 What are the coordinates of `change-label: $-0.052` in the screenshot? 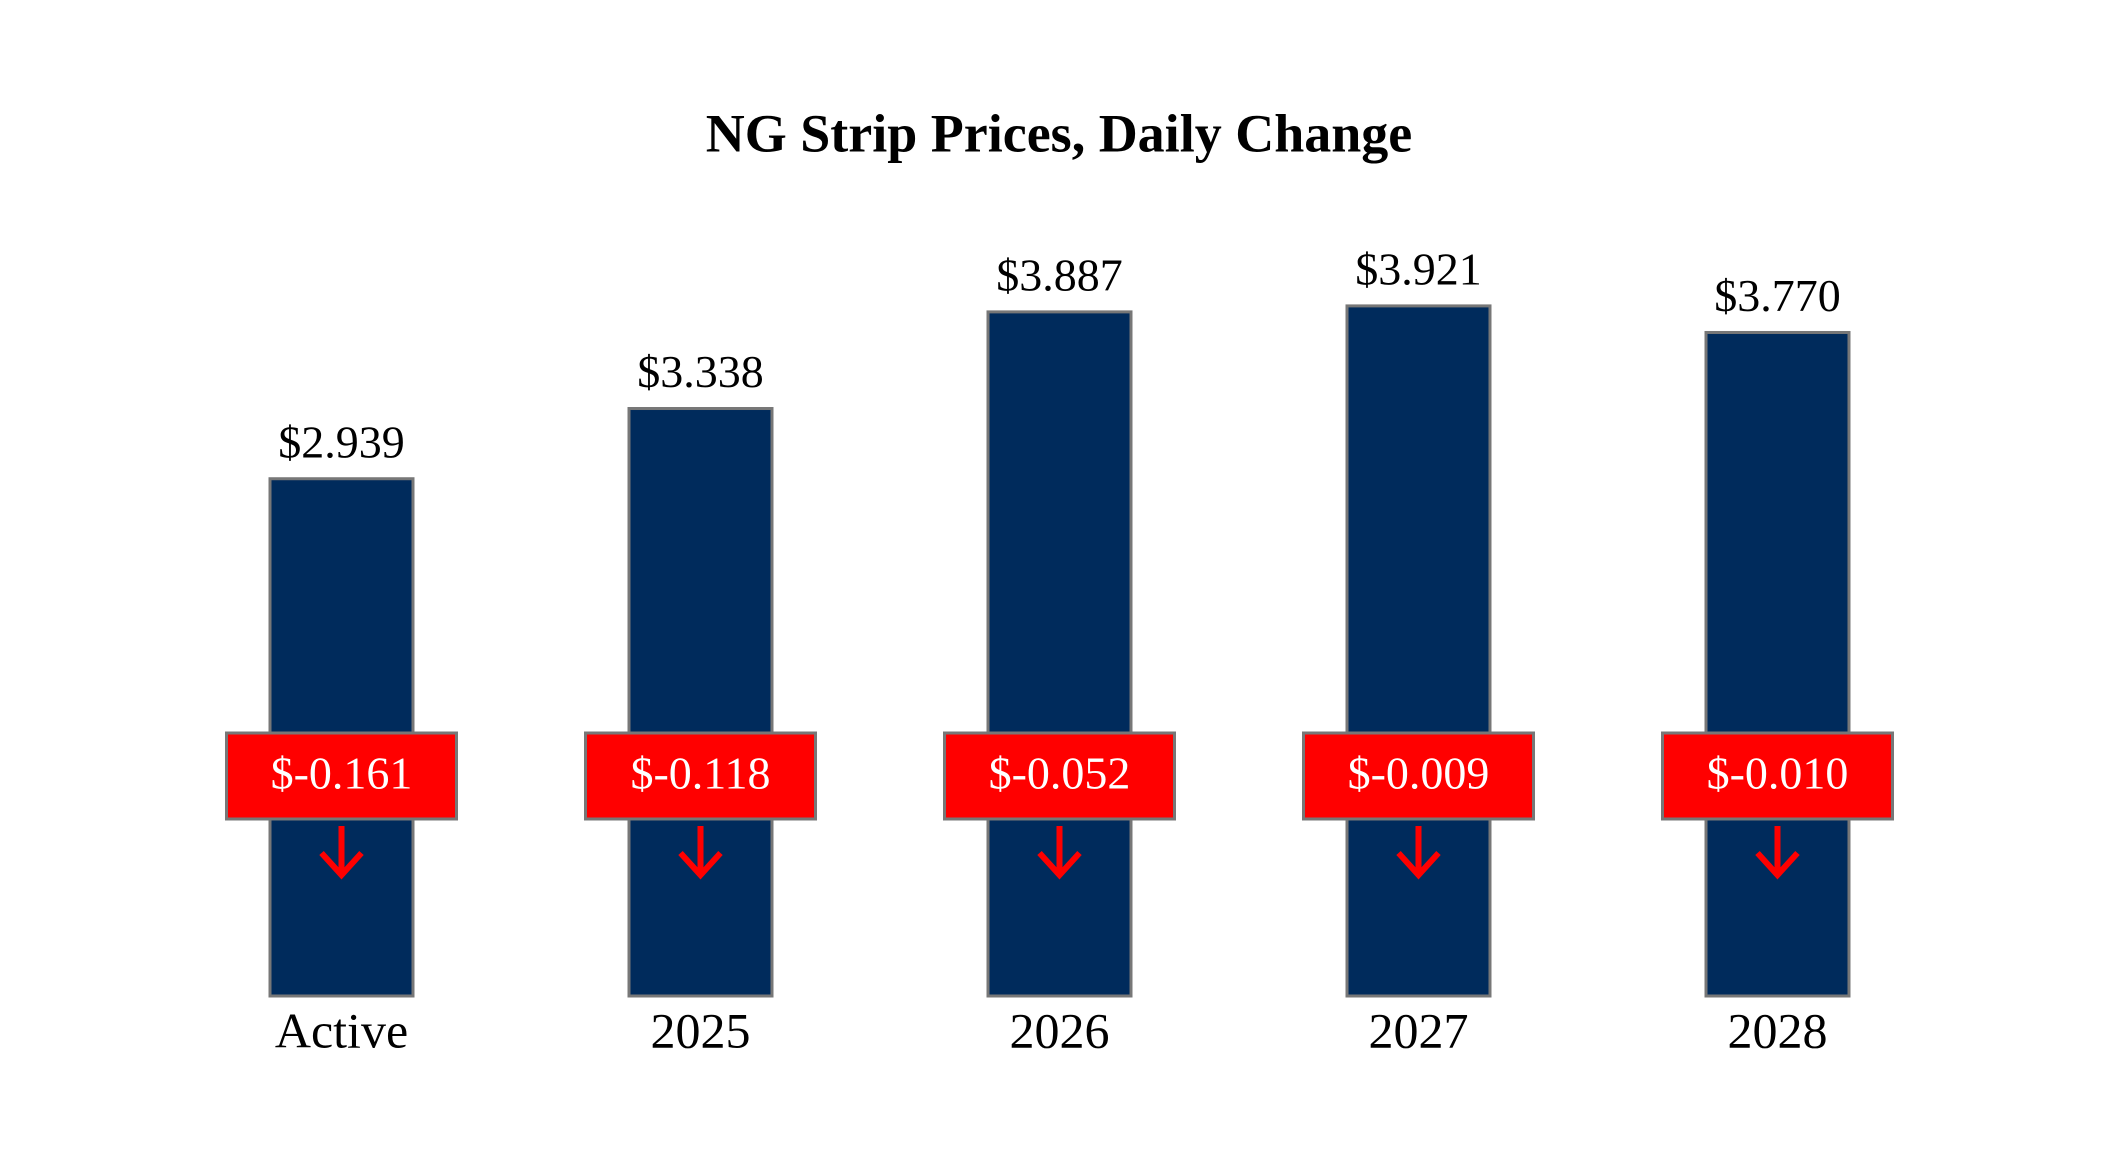 It's located at (1060, 773).